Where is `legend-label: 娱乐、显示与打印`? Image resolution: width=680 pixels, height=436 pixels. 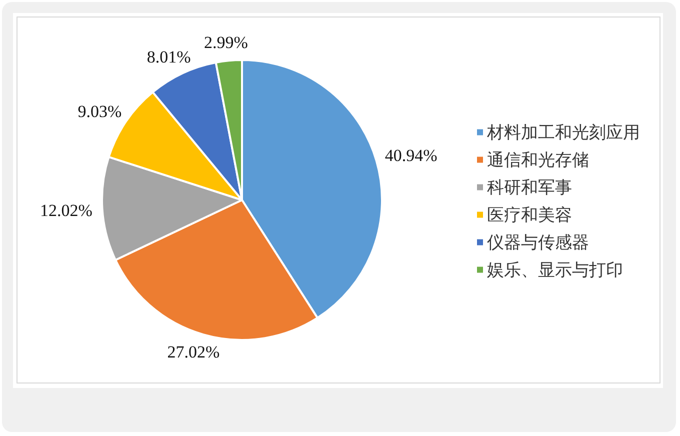
legend-label: 娱乐、显示与打印 is located at coordinates (555, 270).